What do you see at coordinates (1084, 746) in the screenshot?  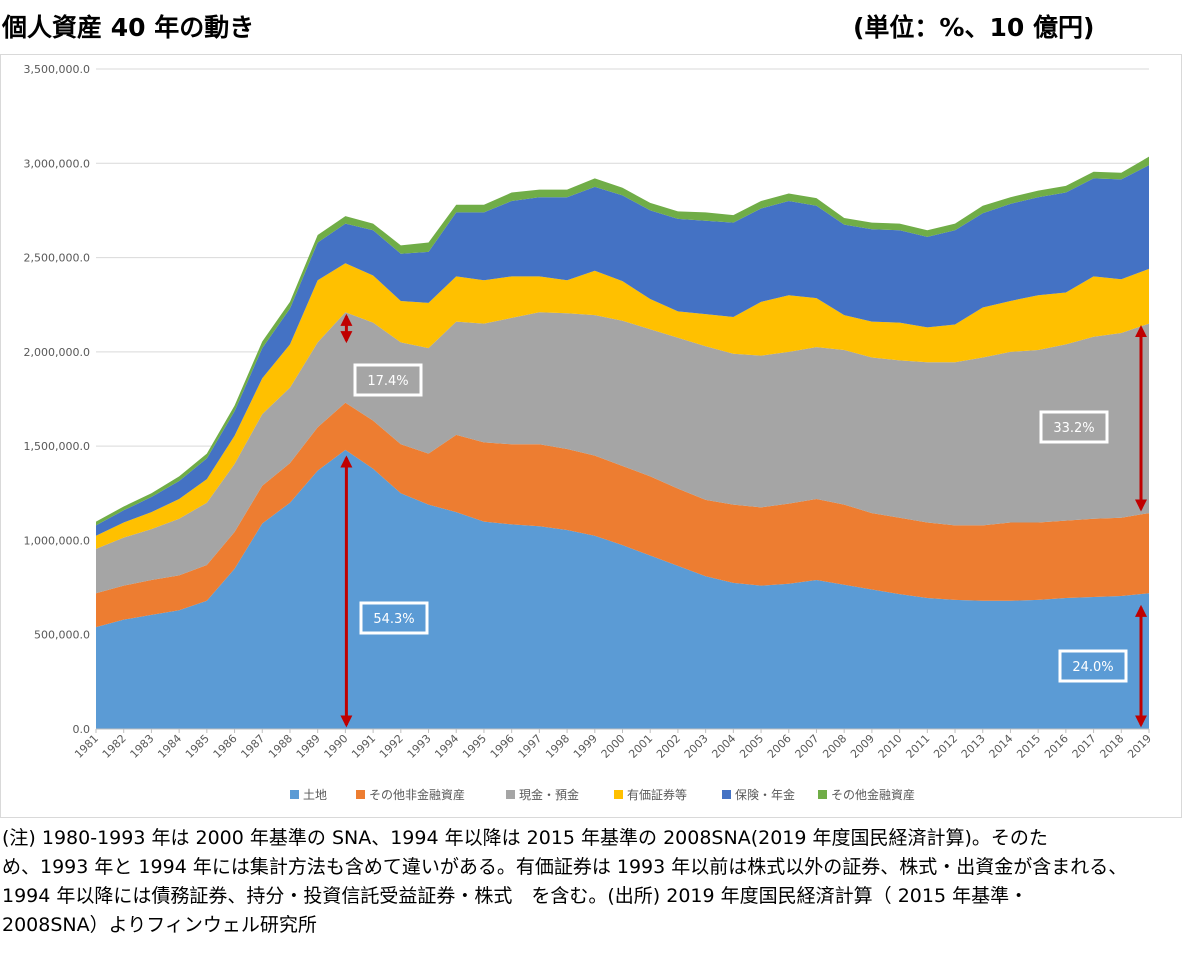 I see `x-tick-label: 2017` at bounding box center [1084, 746].